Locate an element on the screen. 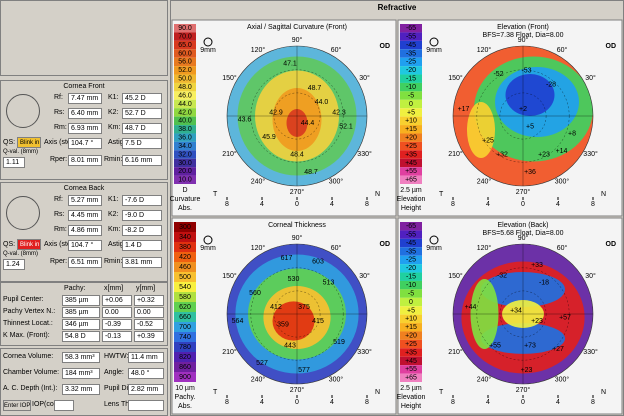 The image size is (624, 416). scale-label: 660 is located at coordinates (185, 317).